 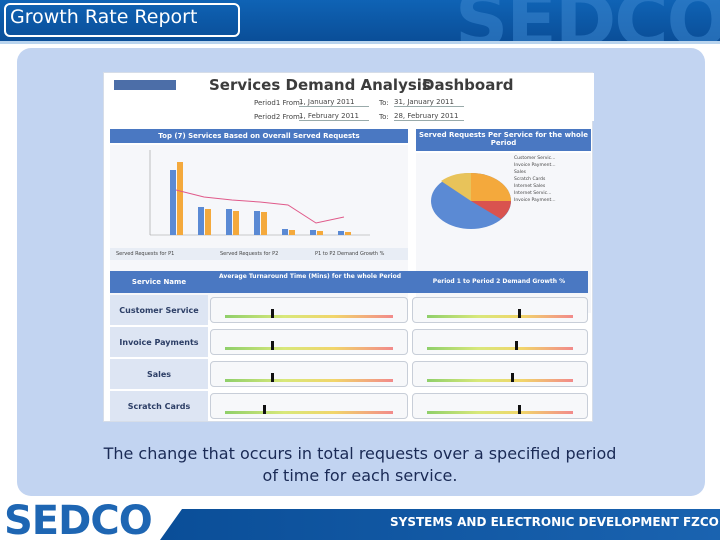 What do you see at coordinates (260, 206) in the screenshot?
I see `growth-line` at bounding box center [260, 206].